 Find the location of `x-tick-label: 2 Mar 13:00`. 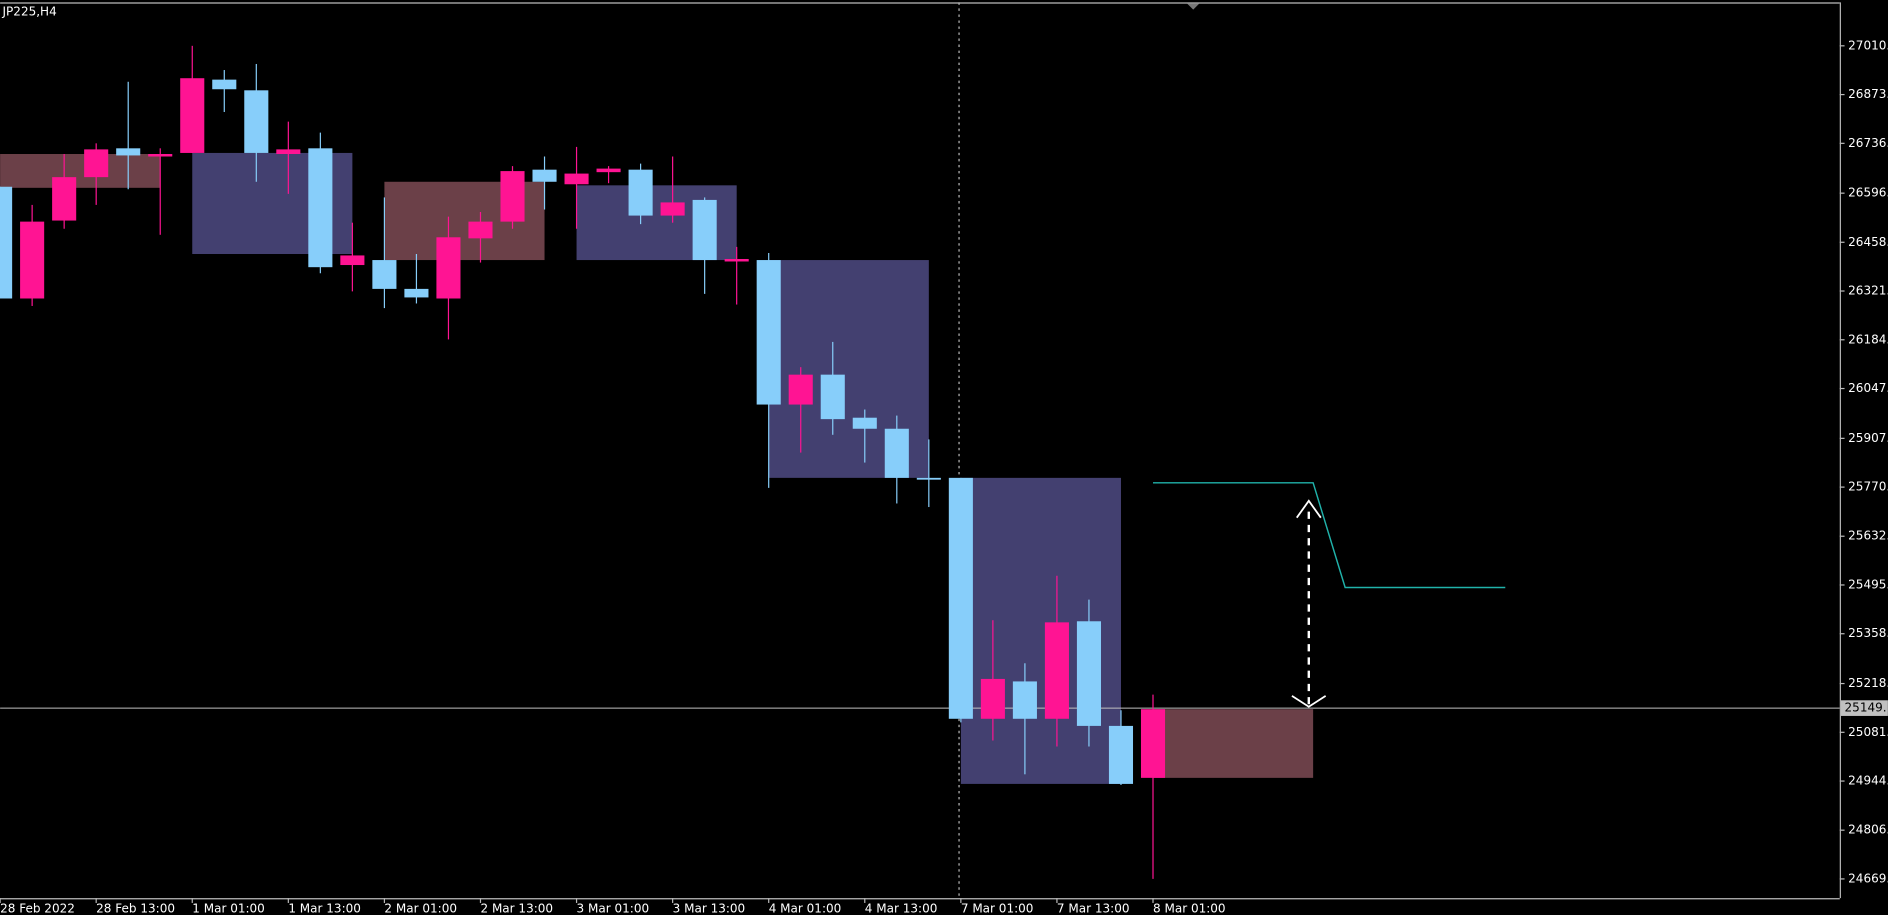

x-tick-label: 2 Mar 13:00 is located at coordinates (516, 908).